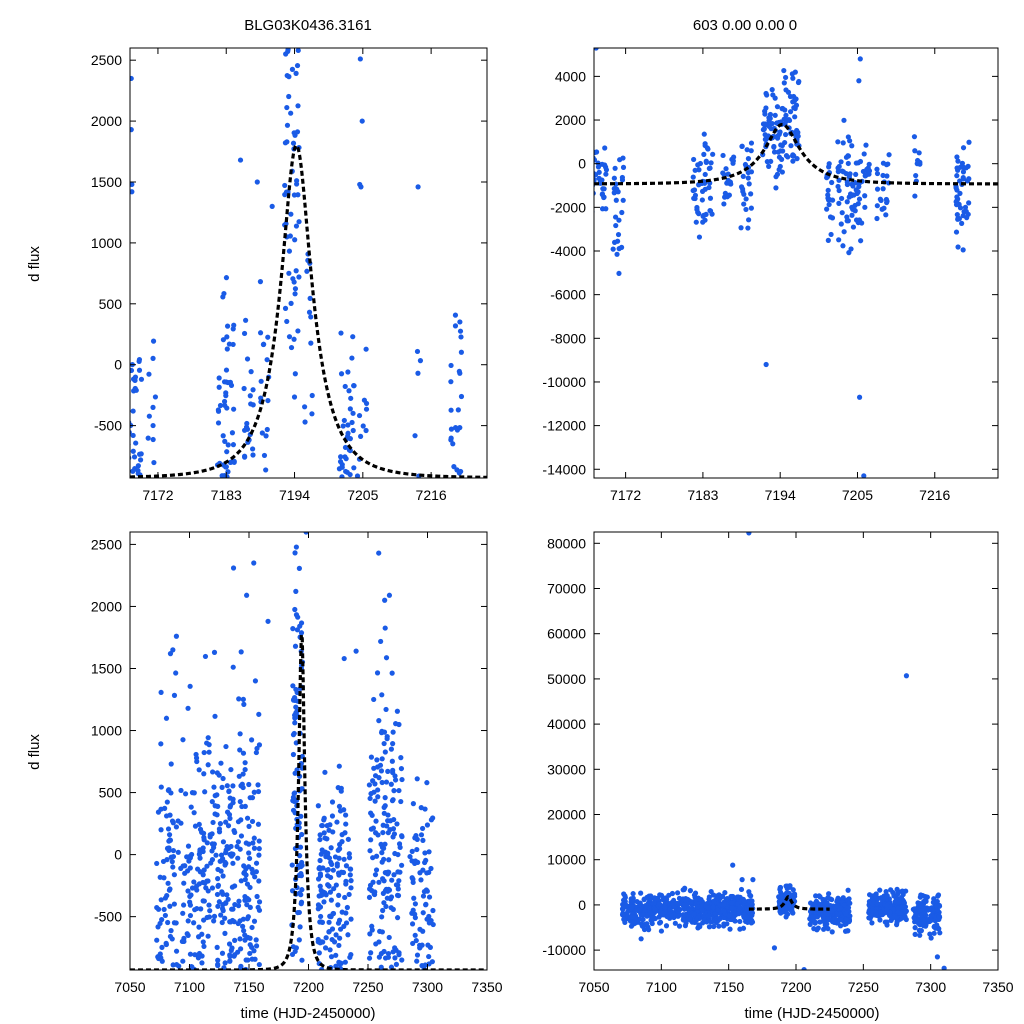  What do you see at coordinates (564, 382) in the screenshot?
I see `y-tick-label: -10000` at bounding box center [564, 382].